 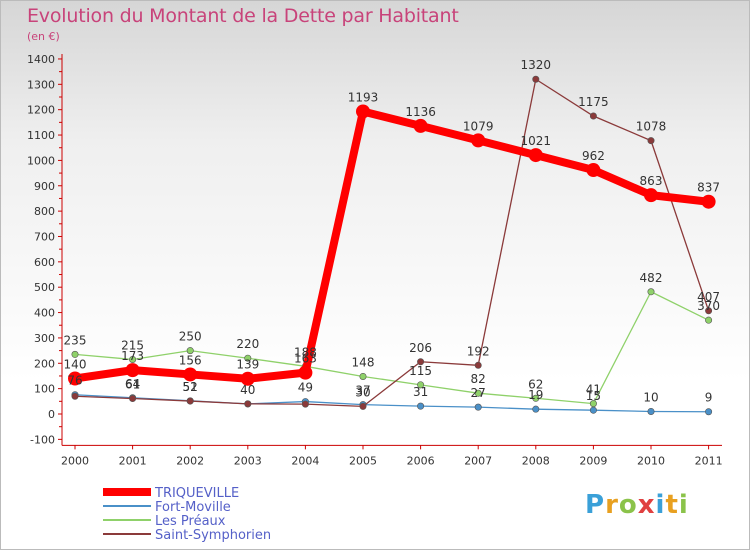 I want to click on data-label: 140, so click(x=75, y=364).